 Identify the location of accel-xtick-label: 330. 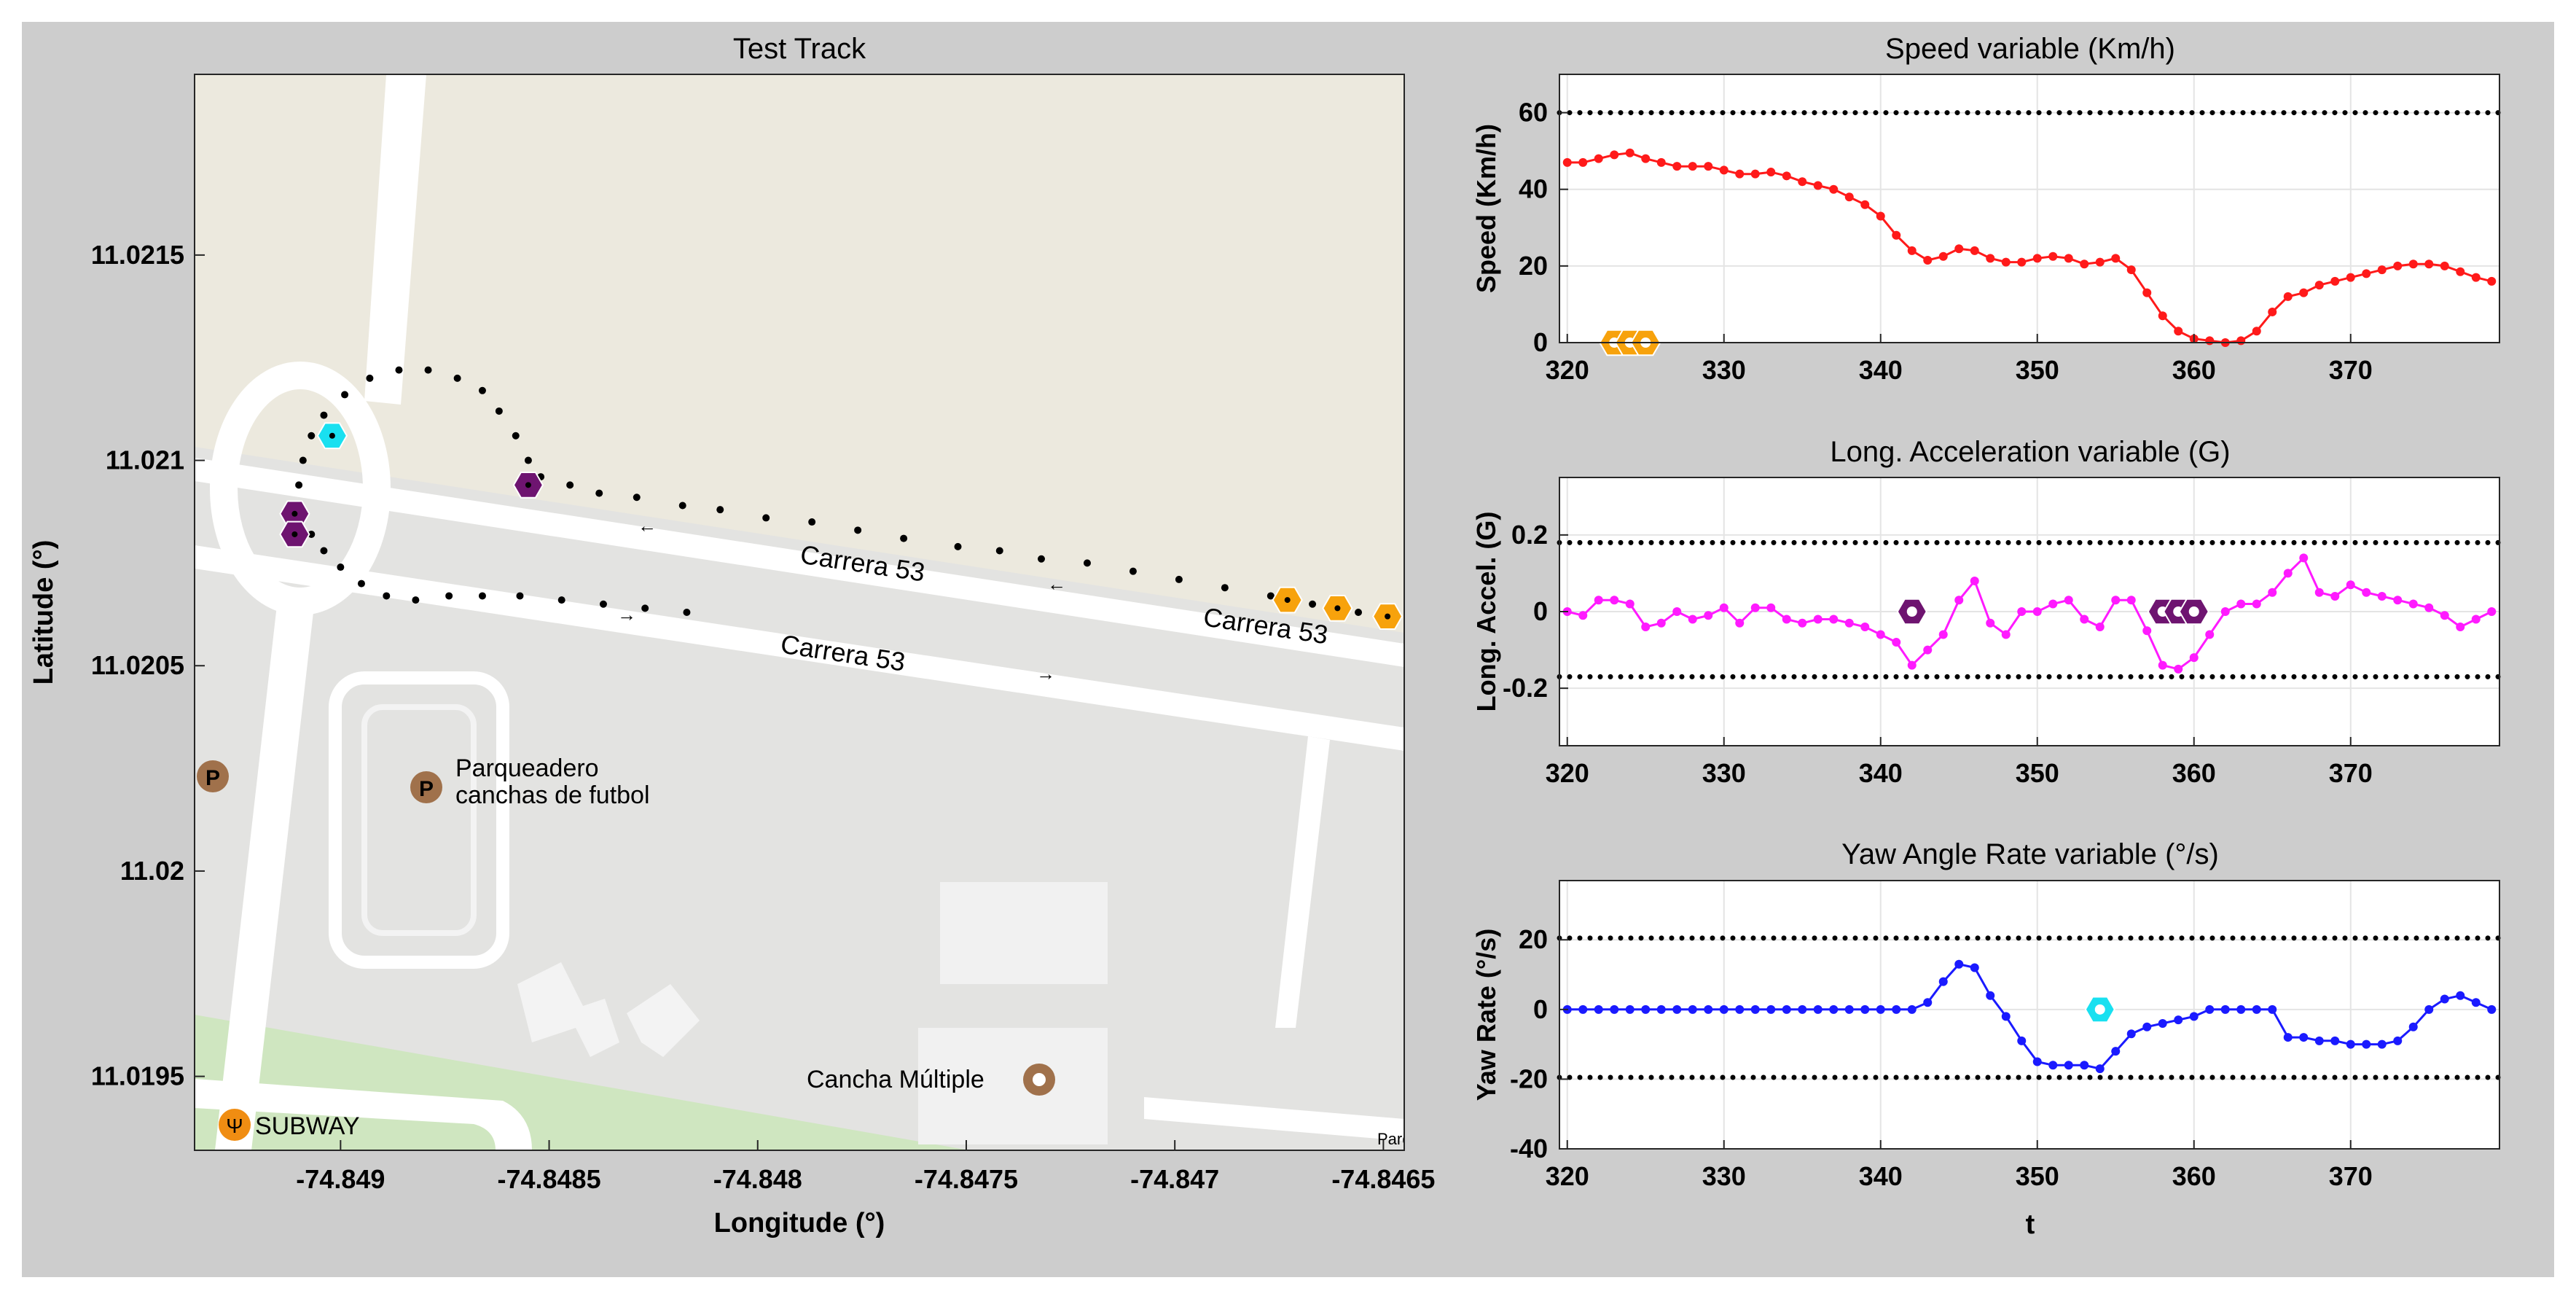
(1724, 773).